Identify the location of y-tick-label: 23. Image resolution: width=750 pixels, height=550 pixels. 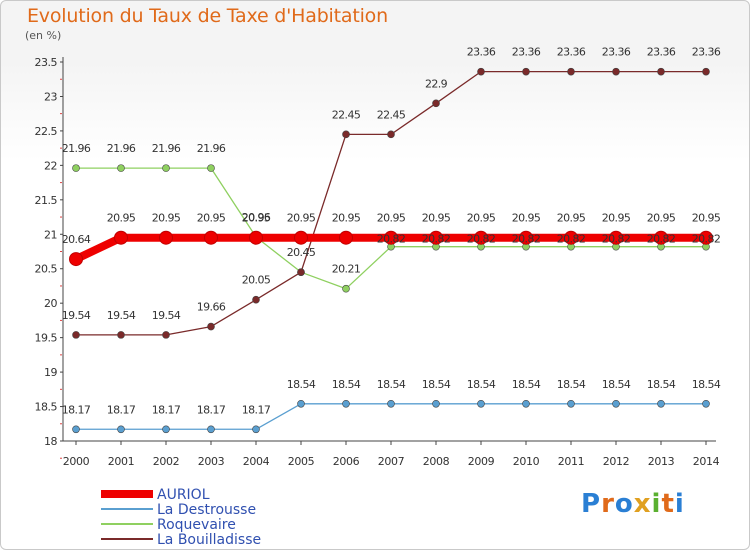
(50, 96).